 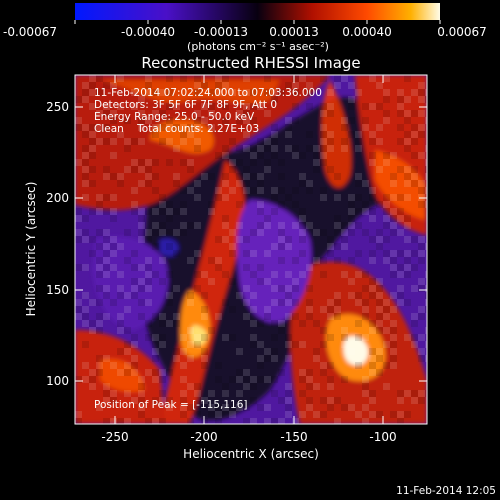 What do you see at coordinates (251, 454) in the screenshot?
I see `x-axis-label: Heliocentric X (arcsec)` at bounding box center [251, 454].